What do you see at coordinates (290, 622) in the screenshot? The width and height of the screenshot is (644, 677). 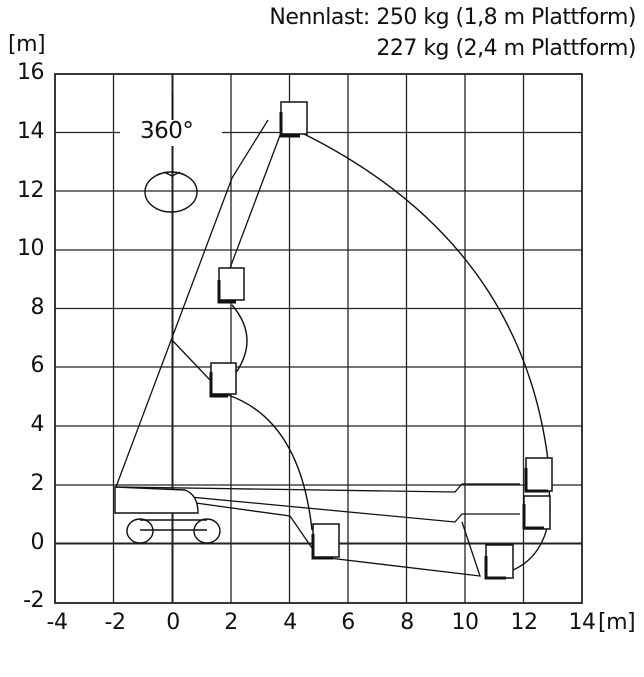 I see `x-tick: 4` at bounding box center [290, 622].